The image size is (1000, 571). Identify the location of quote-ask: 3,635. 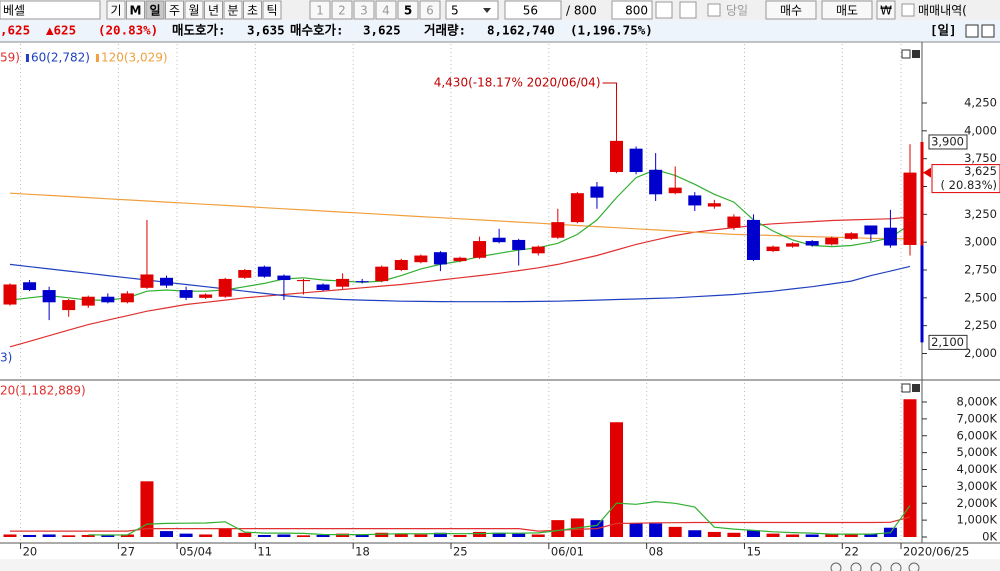
(266, 30).